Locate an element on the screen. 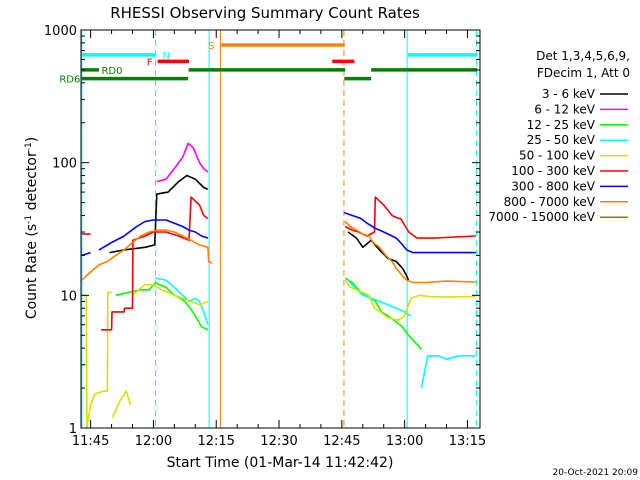 This screenshot has width=640, height=480. y-axis-label: Count Rate (s-1 detector-1) is located at coordinates (32, 228).